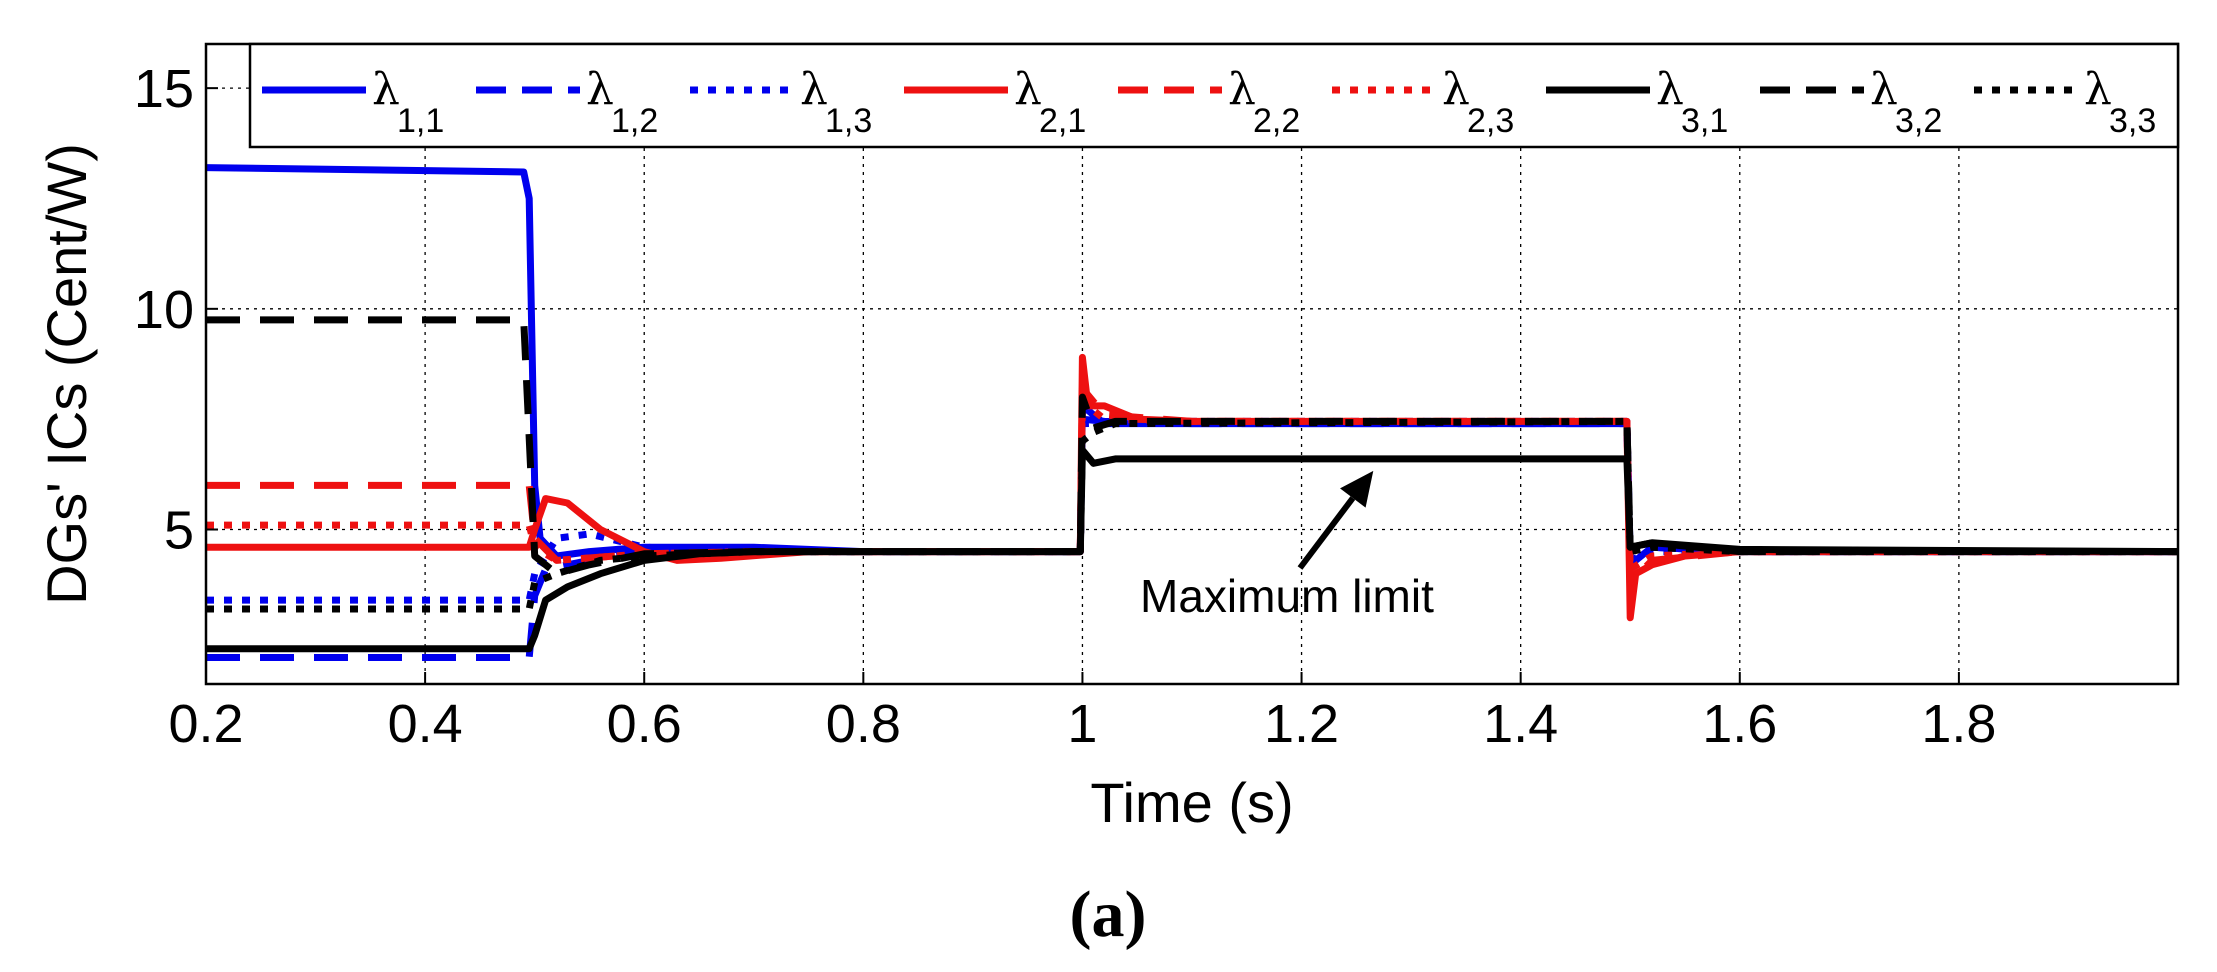 The height and width of the screenshot is (972, 2217). Describe the element at coordinates (1108, 914) in the screenshot. I see `panel-label: (a)` at that location.